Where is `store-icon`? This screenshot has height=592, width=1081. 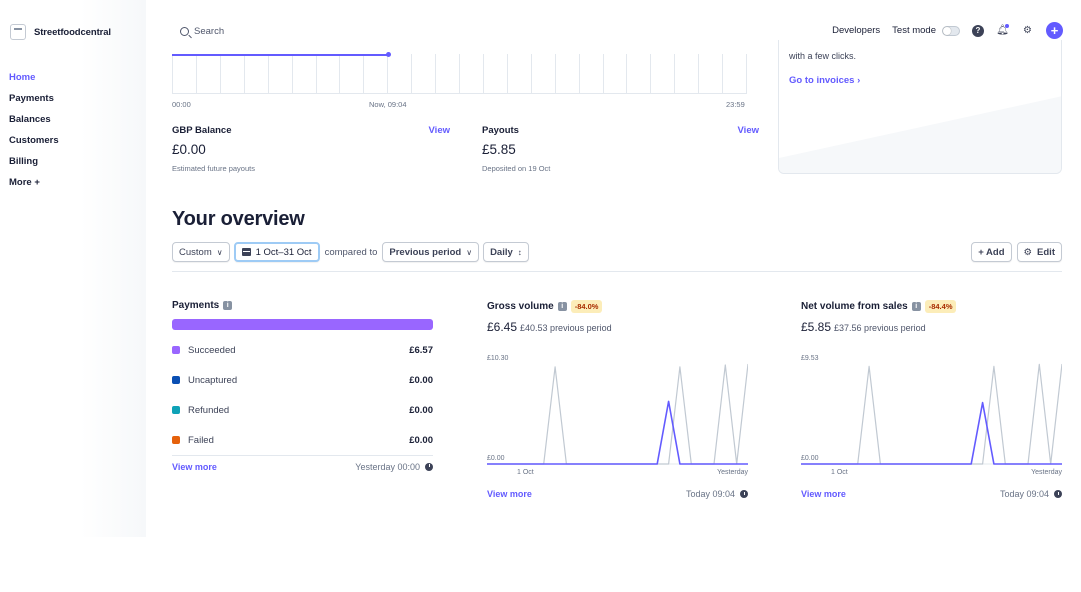 store-icon is located at coordinates (18, 32).